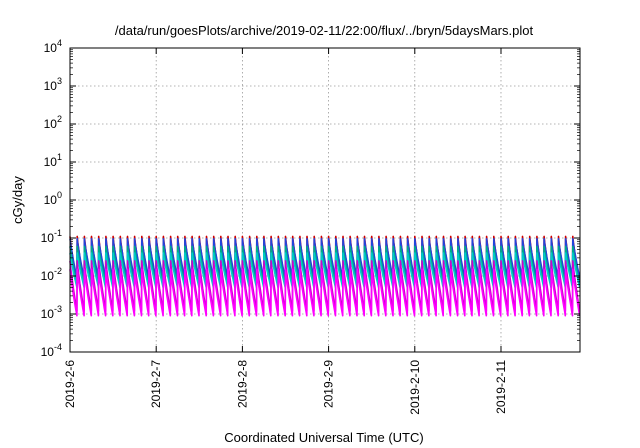  I want to click on y-tick-label: 10⁴, so click(53, 46).